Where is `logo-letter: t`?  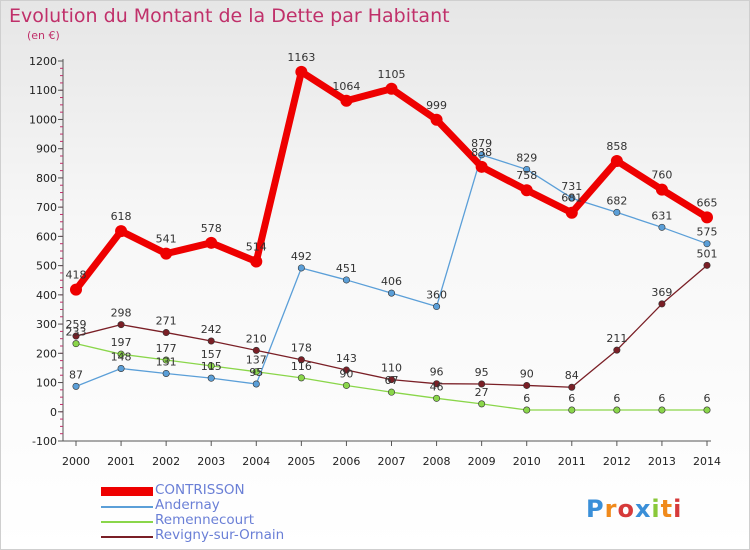
logo-letter: t is located at coordinates (667, 509).